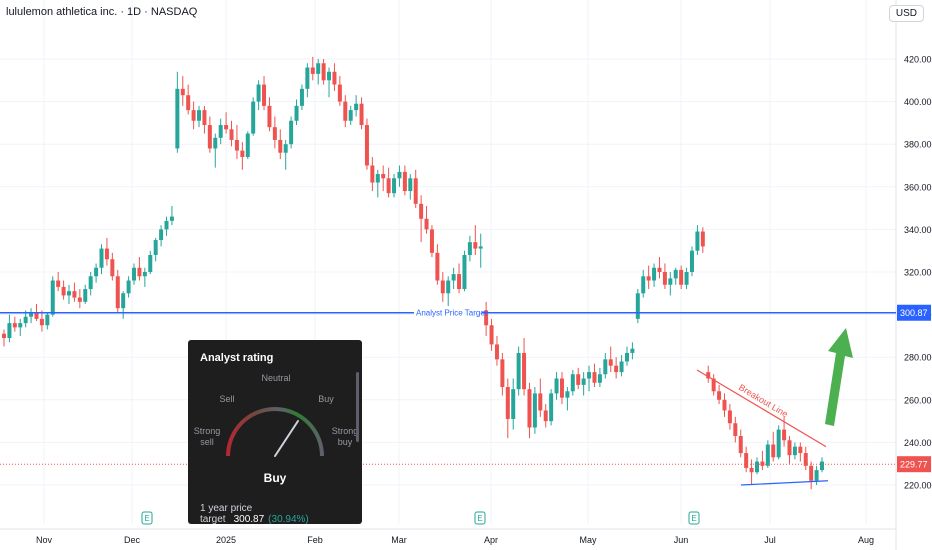  Describe the element at coordinates (44, 540) in the screenshot. I see `x-tick-label: Nov` at that location.